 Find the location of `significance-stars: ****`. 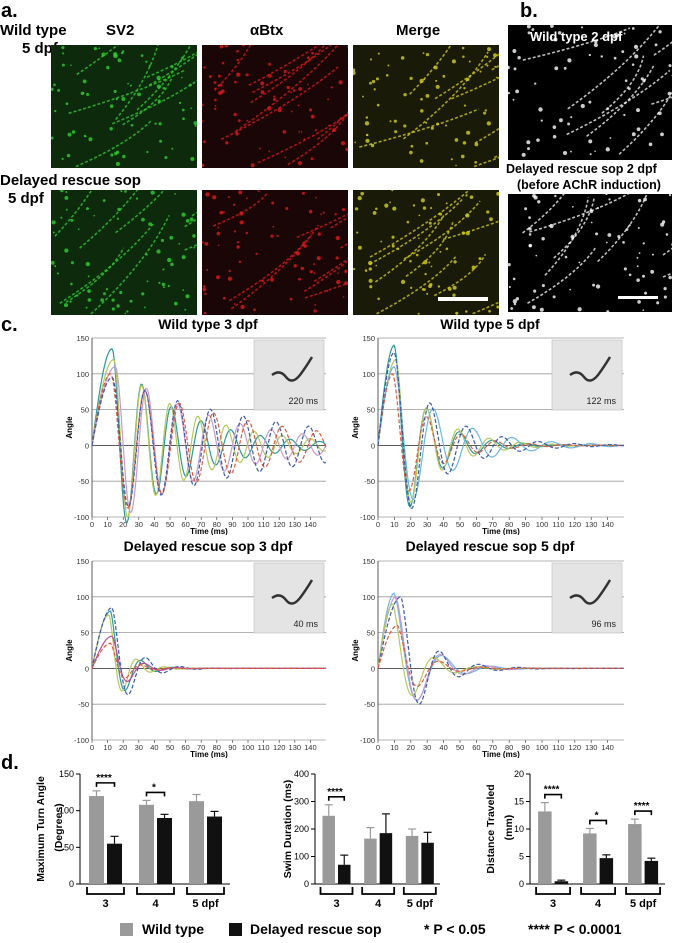

significance-stars: **** is located at coordinates (642, 806).